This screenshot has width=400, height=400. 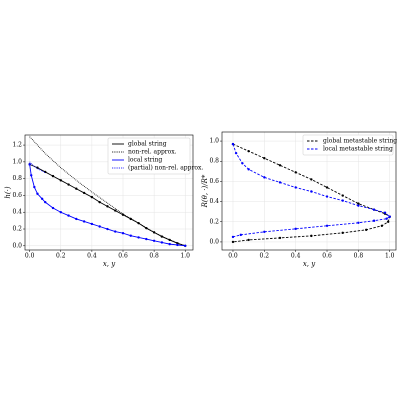 I want to click on legend-label: global metastable string, so click(x=360, y=141).